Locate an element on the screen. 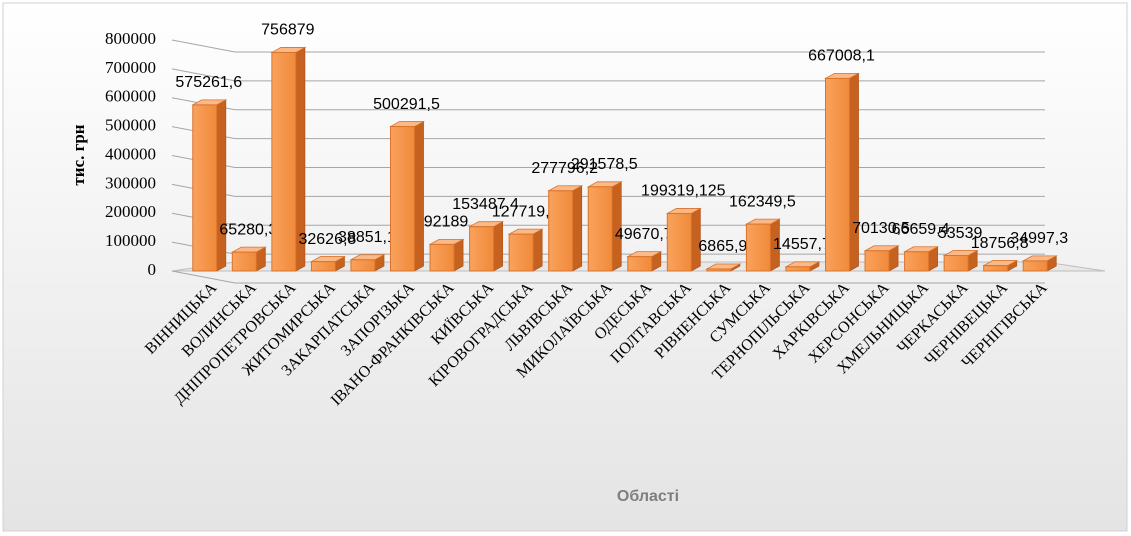  data-label: 14557,7 is located at coordinates (802, 244).